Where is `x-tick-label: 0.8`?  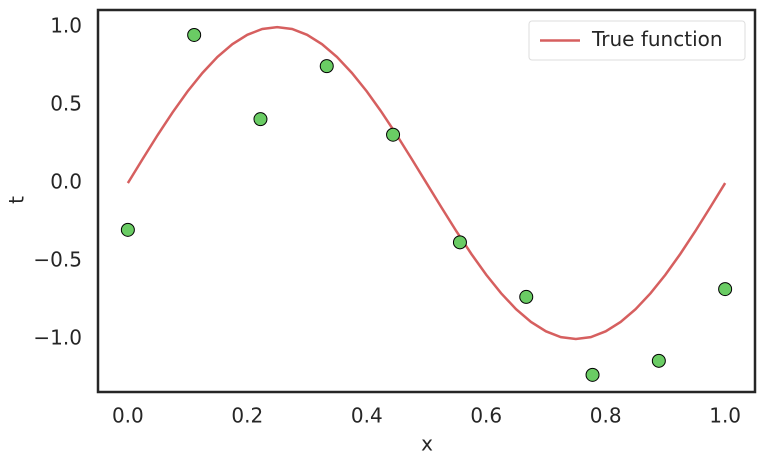
x-tick-label: 0.8 is located at coordinates (606, 416).